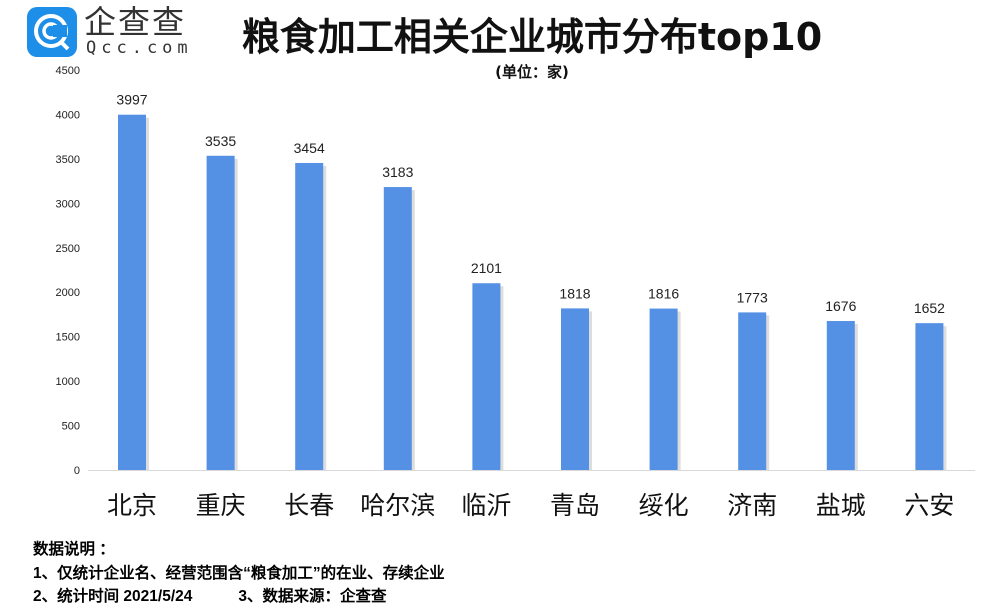  I want to click on unit-label: (单位：家), so click(532, 72).